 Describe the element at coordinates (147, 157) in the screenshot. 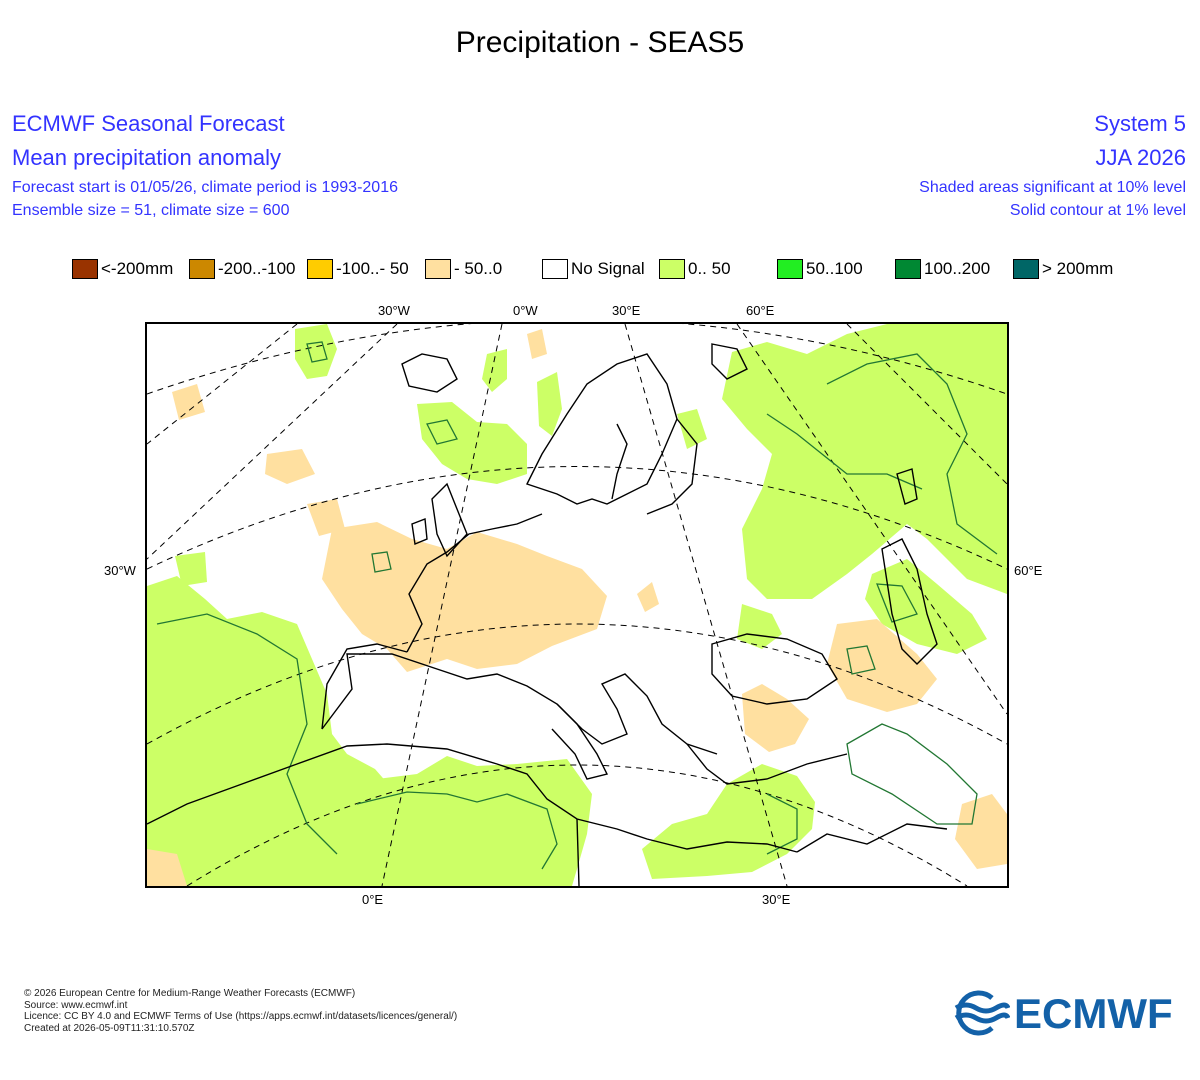

I see `header-variable-title: Mean precipitation anomaly` at that location.